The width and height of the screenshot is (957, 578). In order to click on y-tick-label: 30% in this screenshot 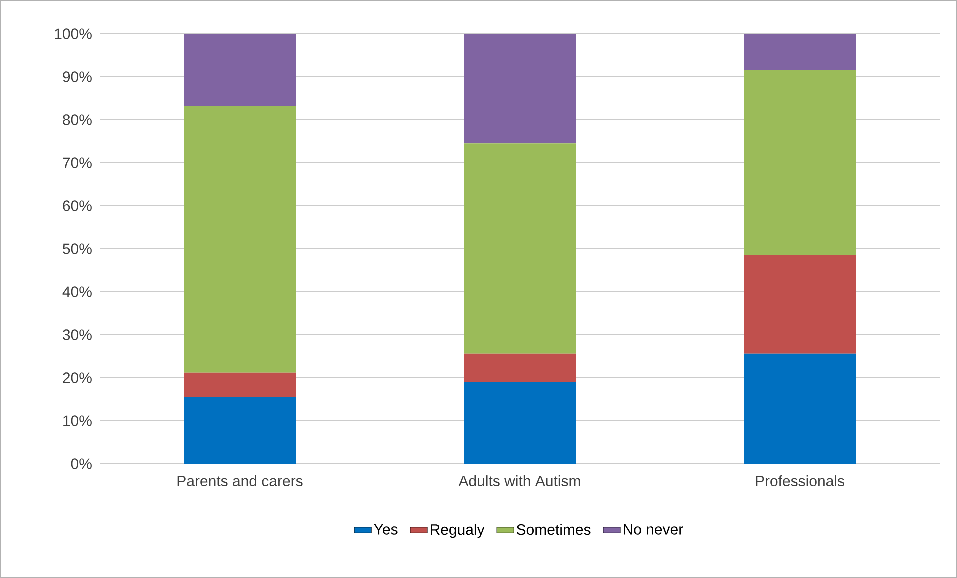, I will do `click(77, 335)`.